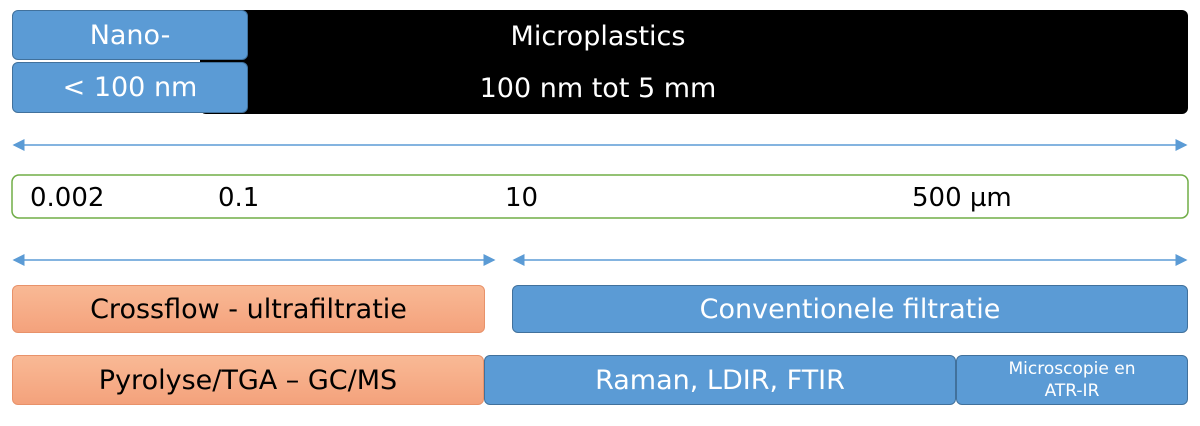 The image size is (1200, 426). What do you see at coordinates (239, 198) in the screenshot?
I see `scale-label: 0.1` at bounding box center [239, 198].